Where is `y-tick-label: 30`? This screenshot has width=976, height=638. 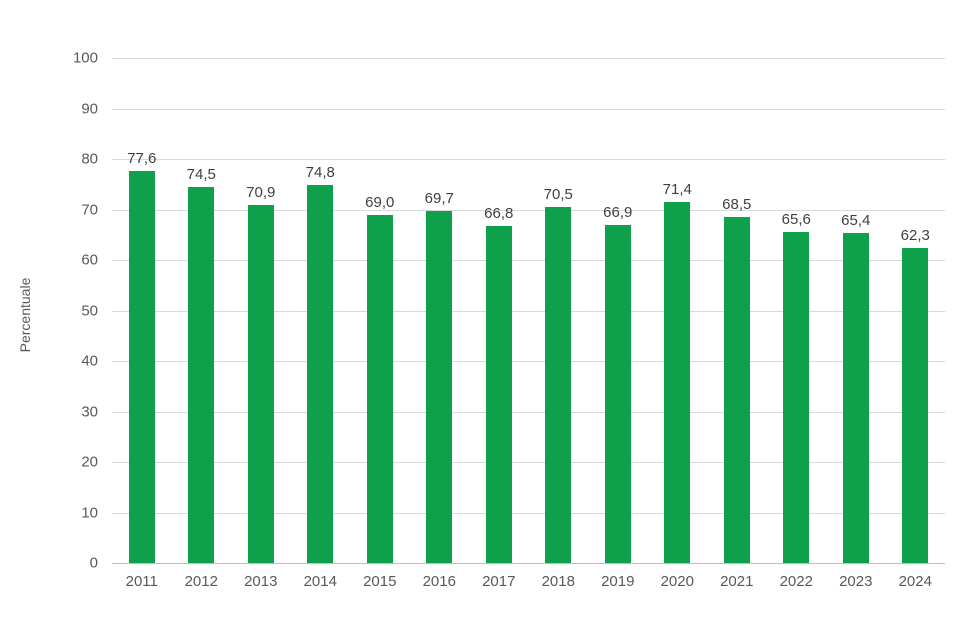 y-tick-label: 30 is located at coordinates (89, 411).